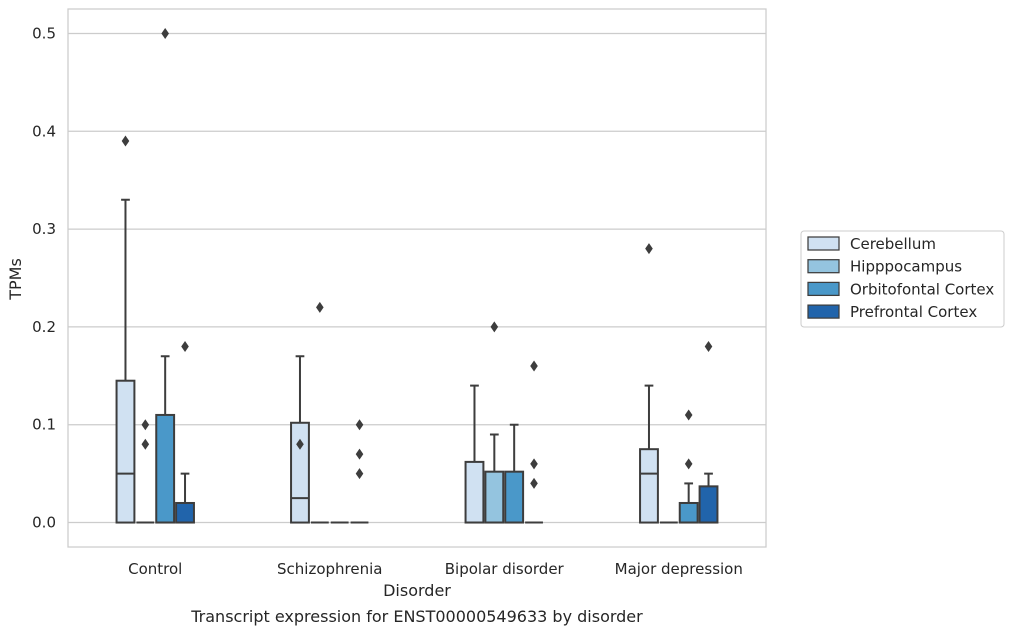  I want to click on y-tick-label: 0.2, so click(44, 327).